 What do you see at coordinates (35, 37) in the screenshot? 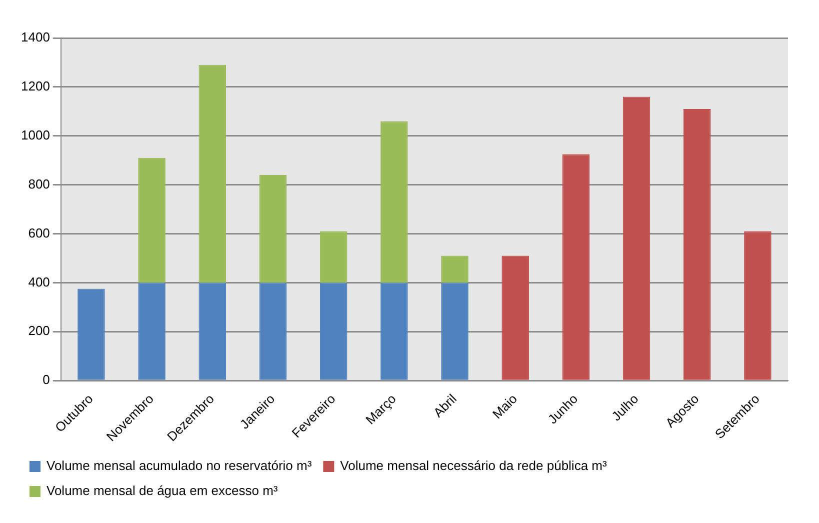
I see `y-tick-label: 1400` at bounding box center [35, 37].